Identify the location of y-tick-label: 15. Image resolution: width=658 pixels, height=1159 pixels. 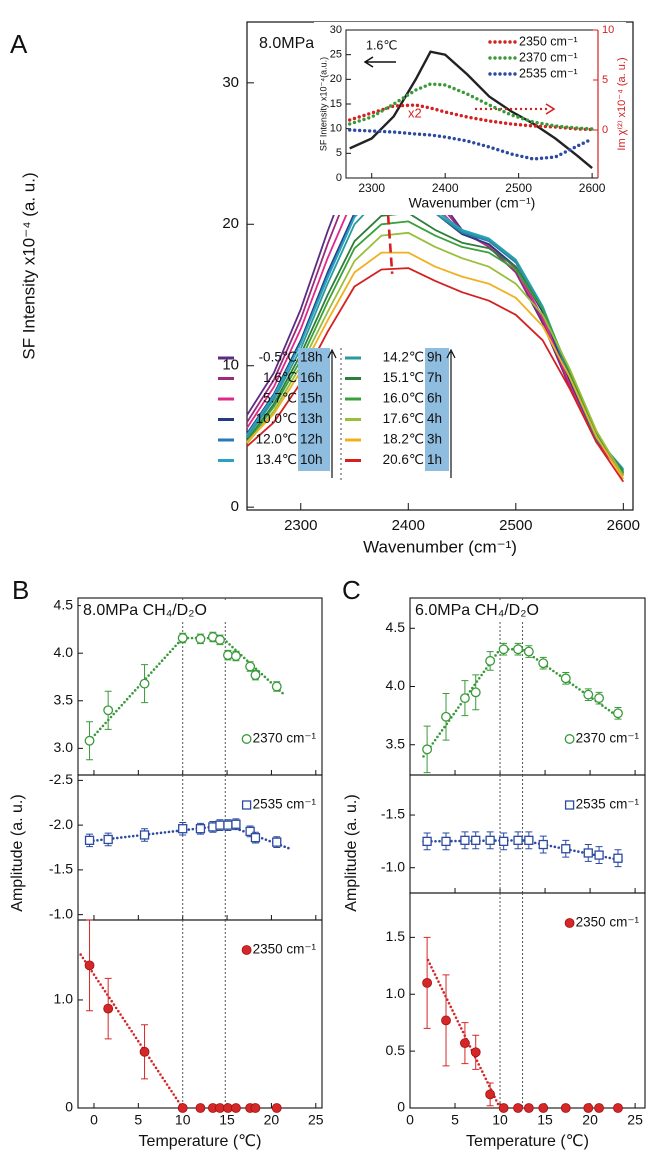
(336, 104).